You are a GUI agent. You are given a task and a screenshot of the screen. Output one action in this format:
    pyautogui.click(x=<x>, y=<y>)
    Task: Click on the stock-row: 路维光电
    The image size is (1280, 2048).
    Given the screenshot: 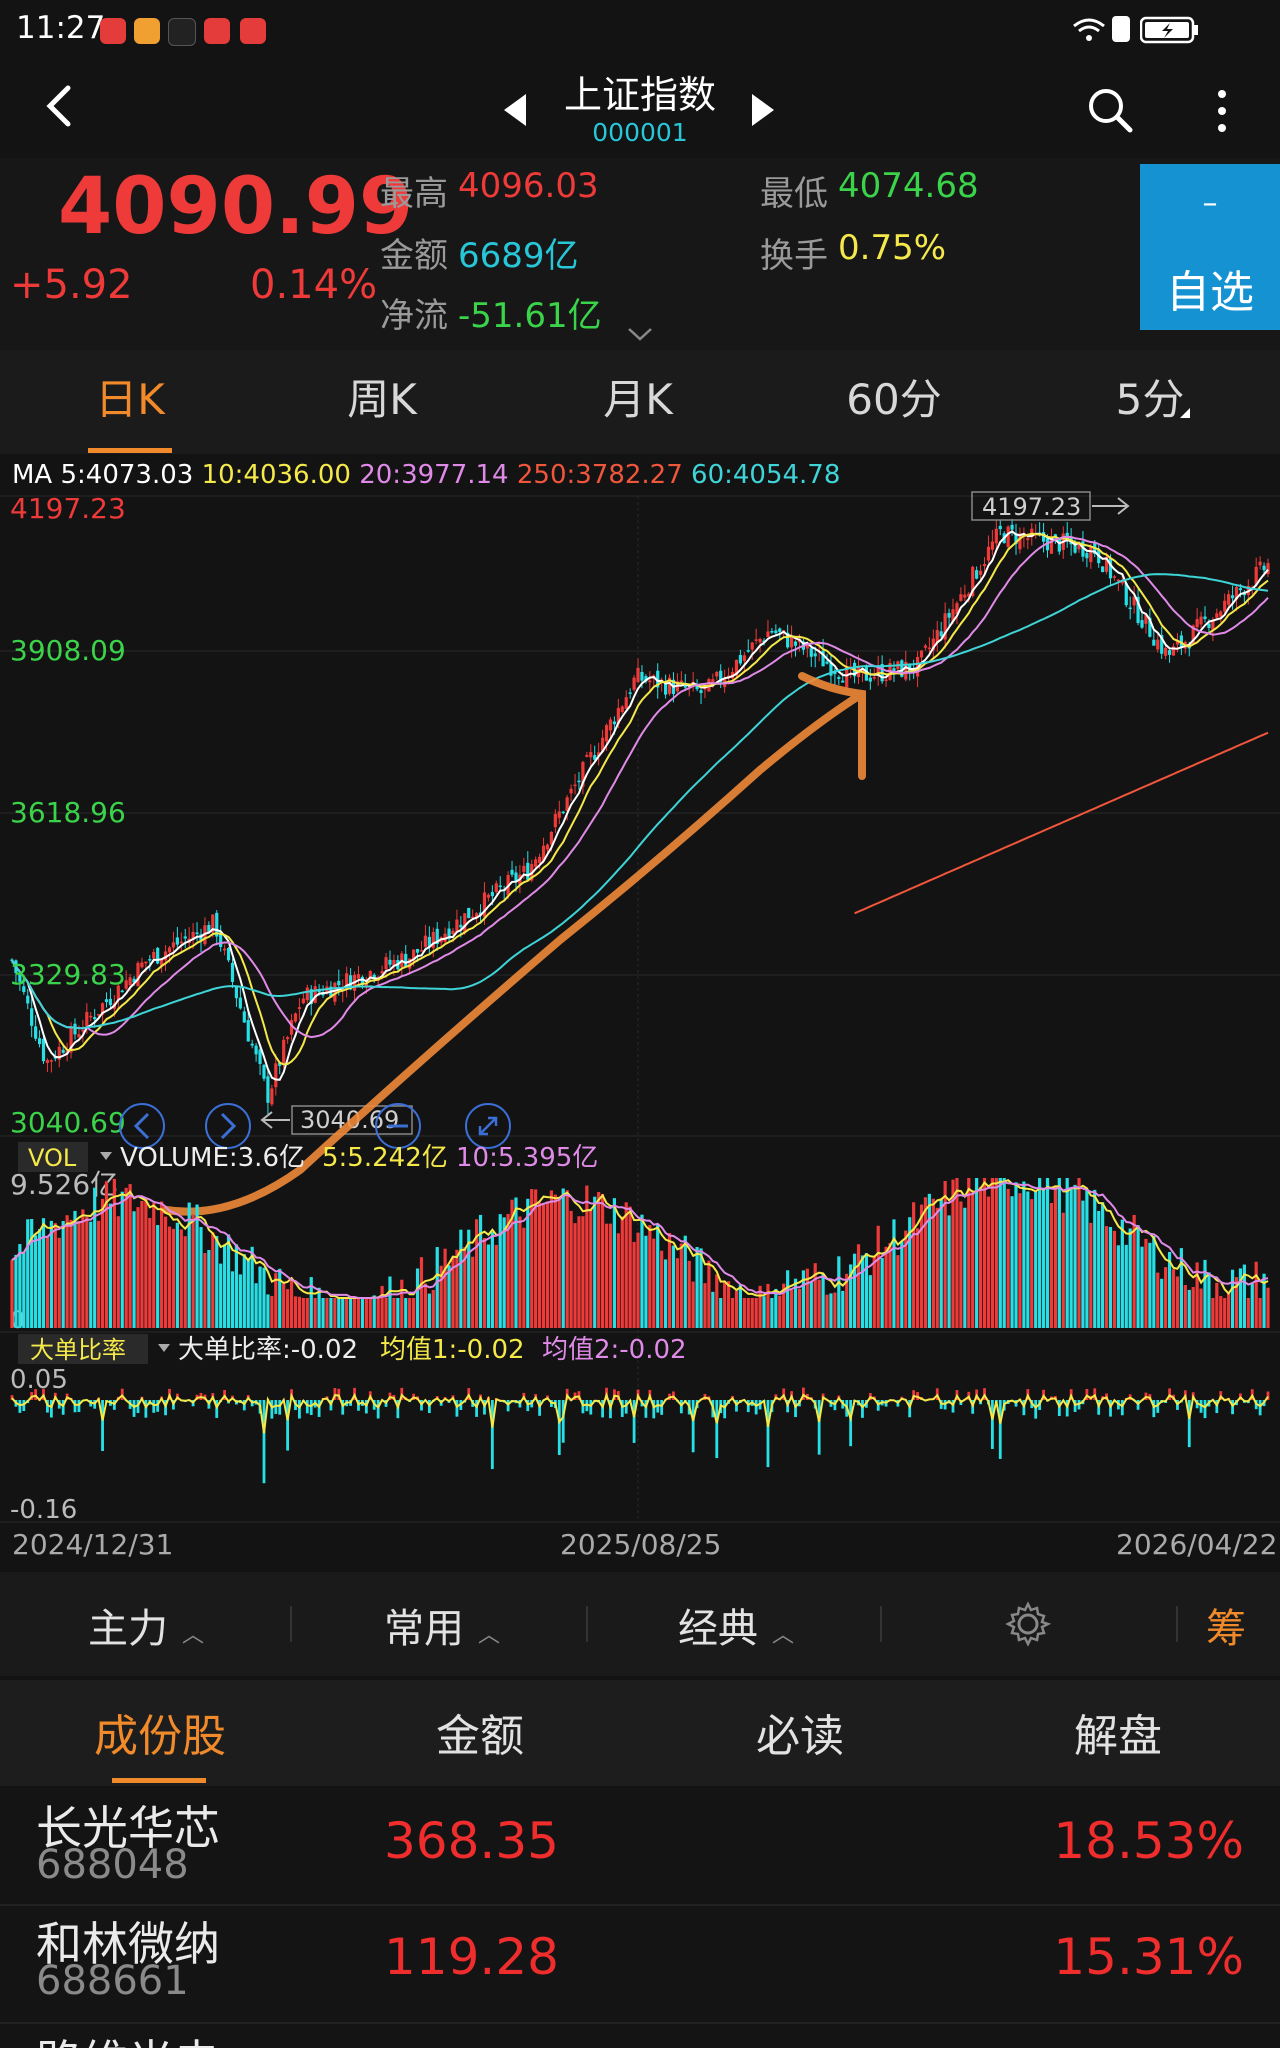 What is the action you would take?
    pyautogui.click(x=640, y=2036)
    